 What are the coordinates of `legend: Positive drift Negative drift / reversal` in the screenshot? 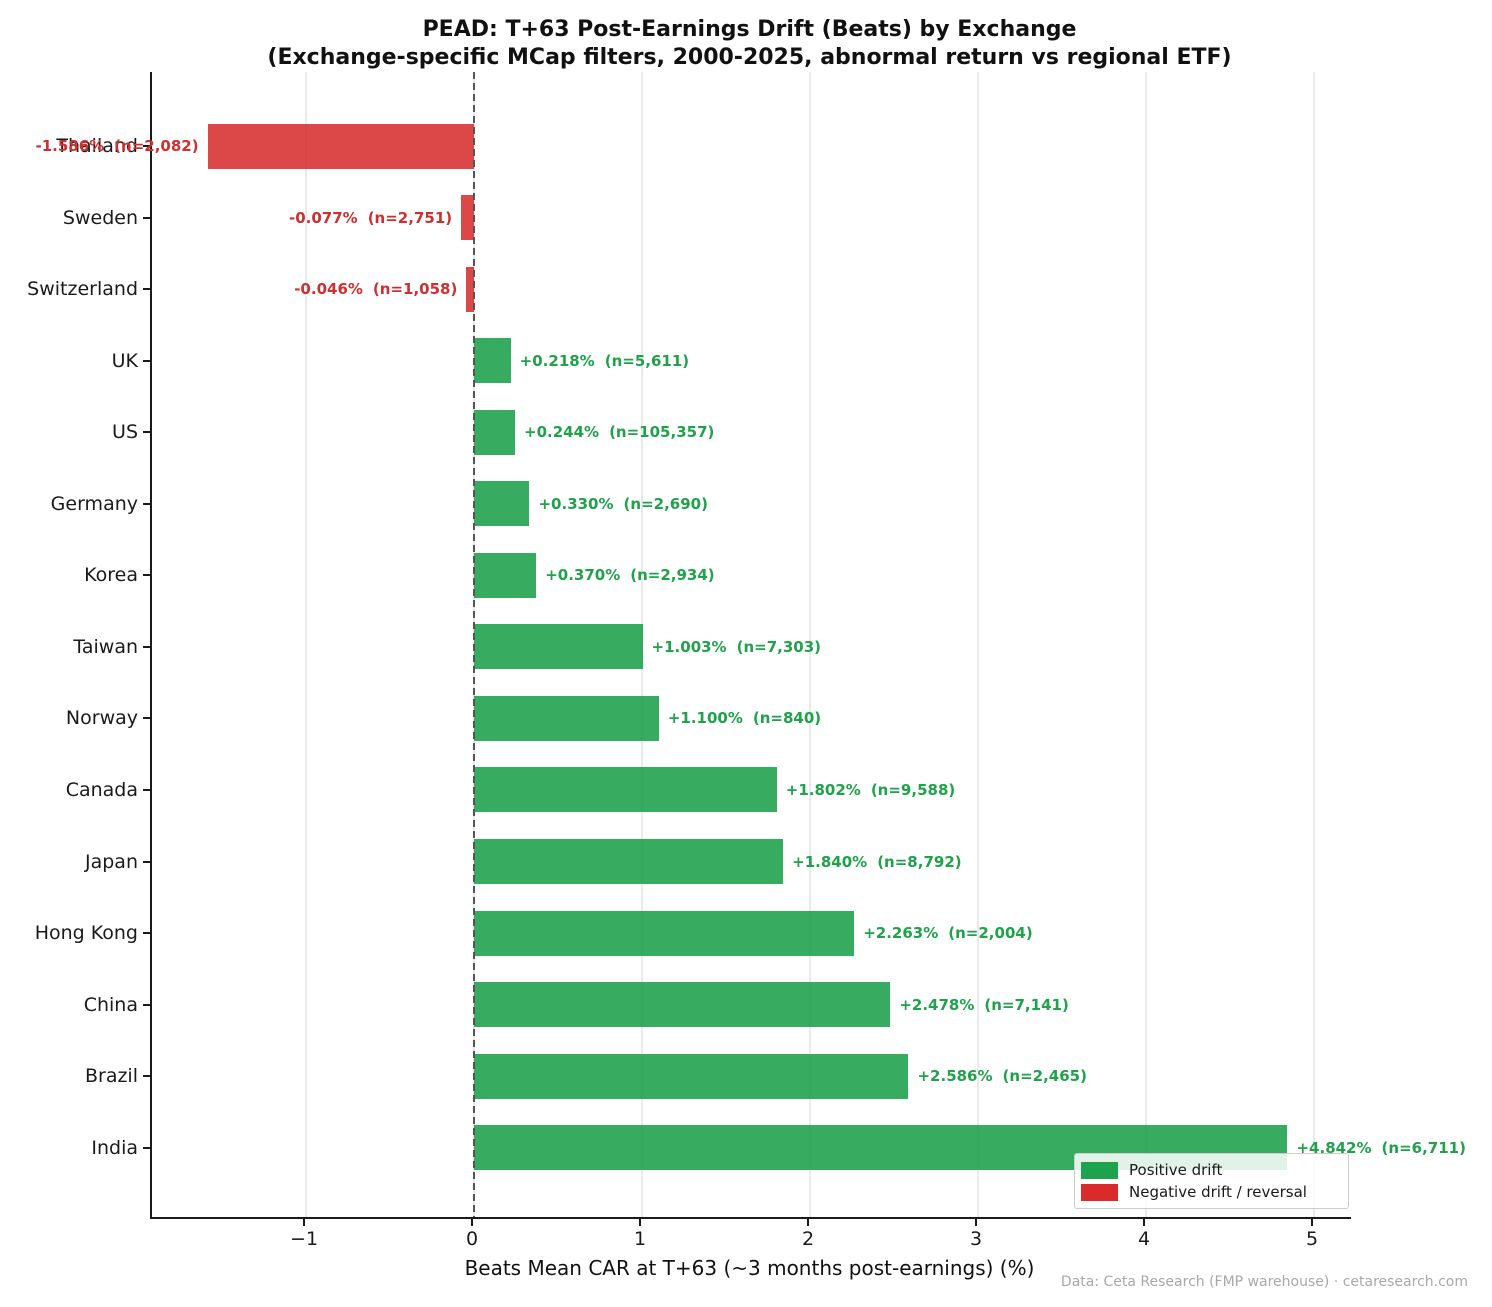 It's located at (1211, 1181).